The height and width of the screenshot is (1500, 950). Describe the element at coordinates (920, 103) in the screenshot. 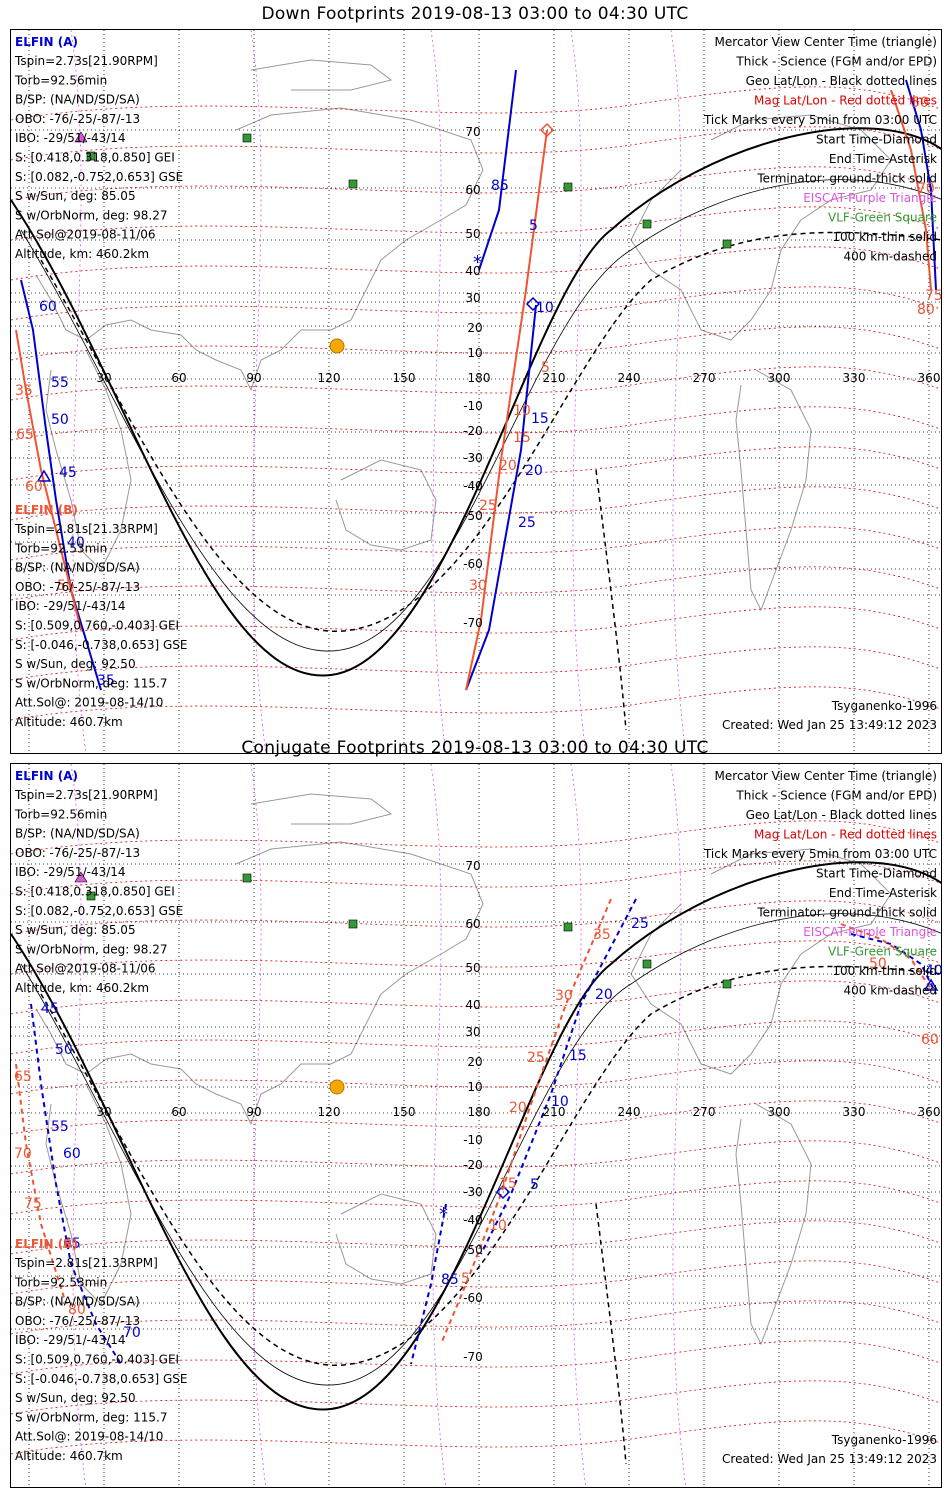

I see `elfin-b-tick-label: 50` at that location.